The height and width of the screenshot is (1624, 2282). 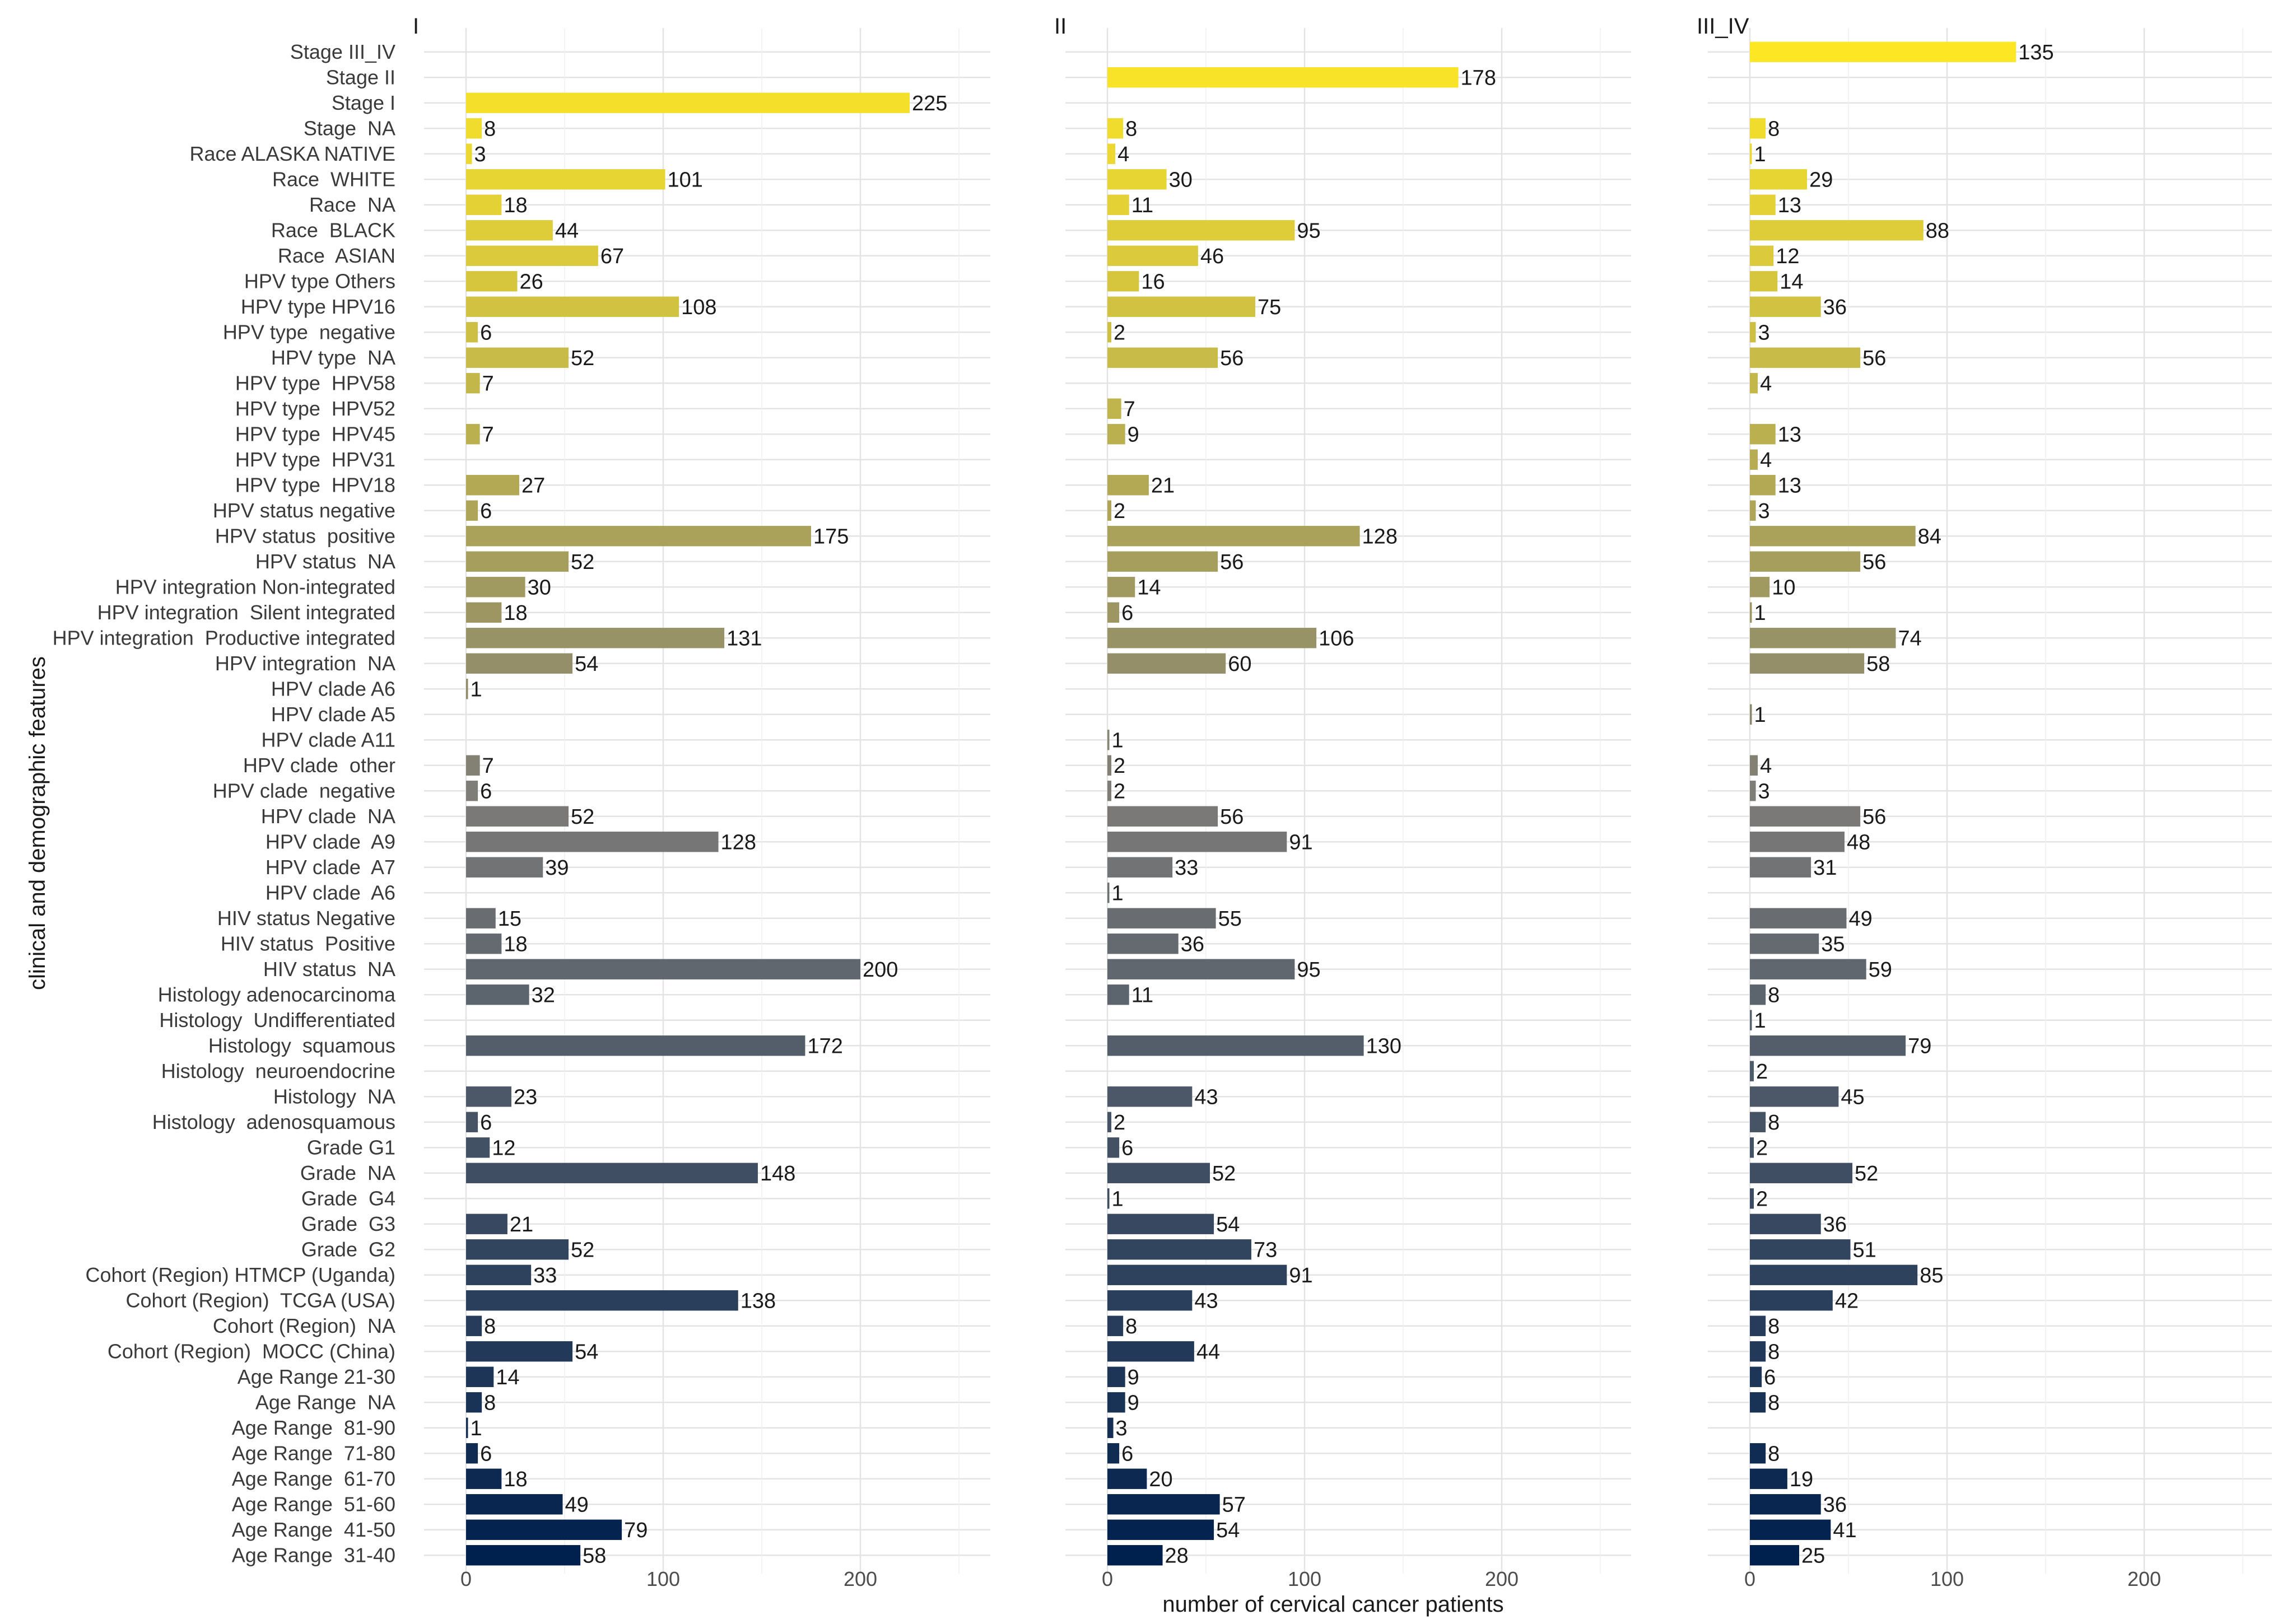 I want to click on category-label: HPV clade A6, so click(x=333, y=689).